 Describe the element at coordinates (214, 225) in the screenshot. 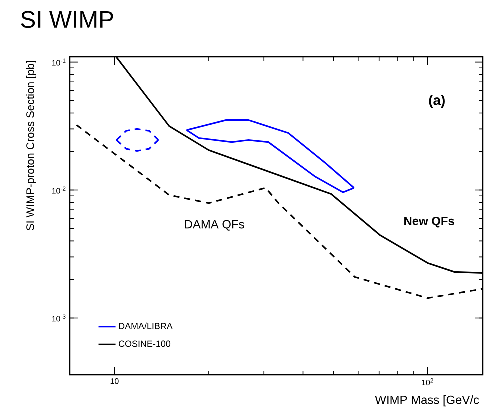

I see `annotation: DAMA QFs` at that location.